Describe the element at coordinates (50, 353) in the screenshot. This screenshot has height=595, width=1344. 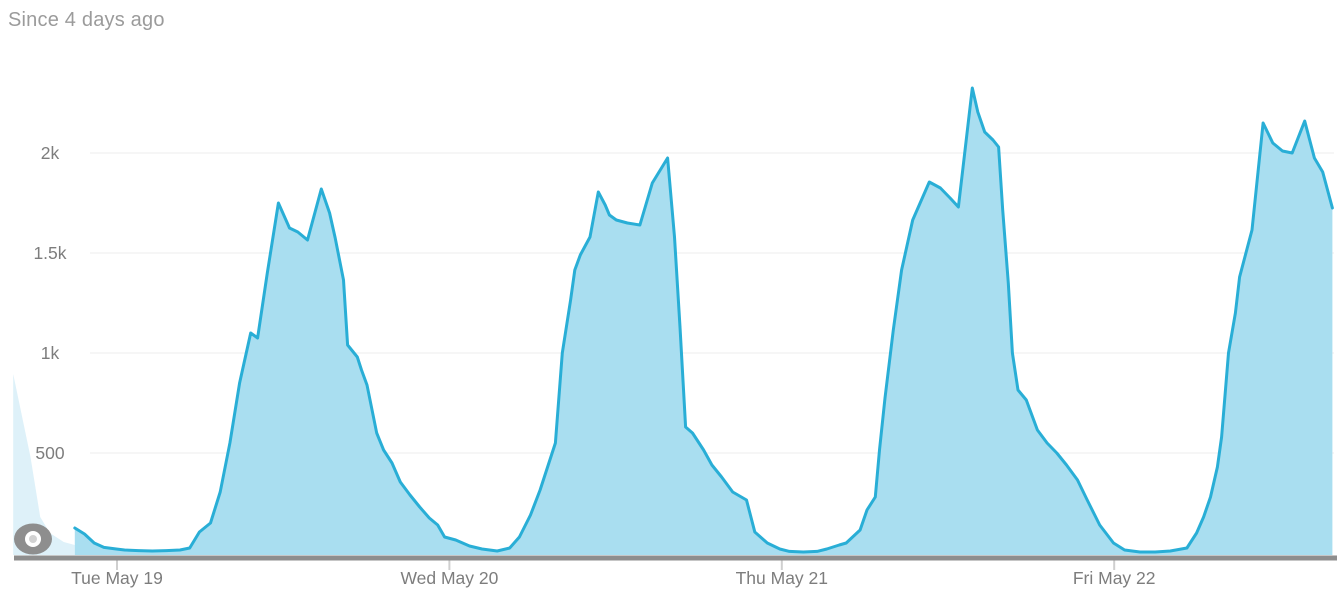
I see `y-axis-label: 1k` at that location.